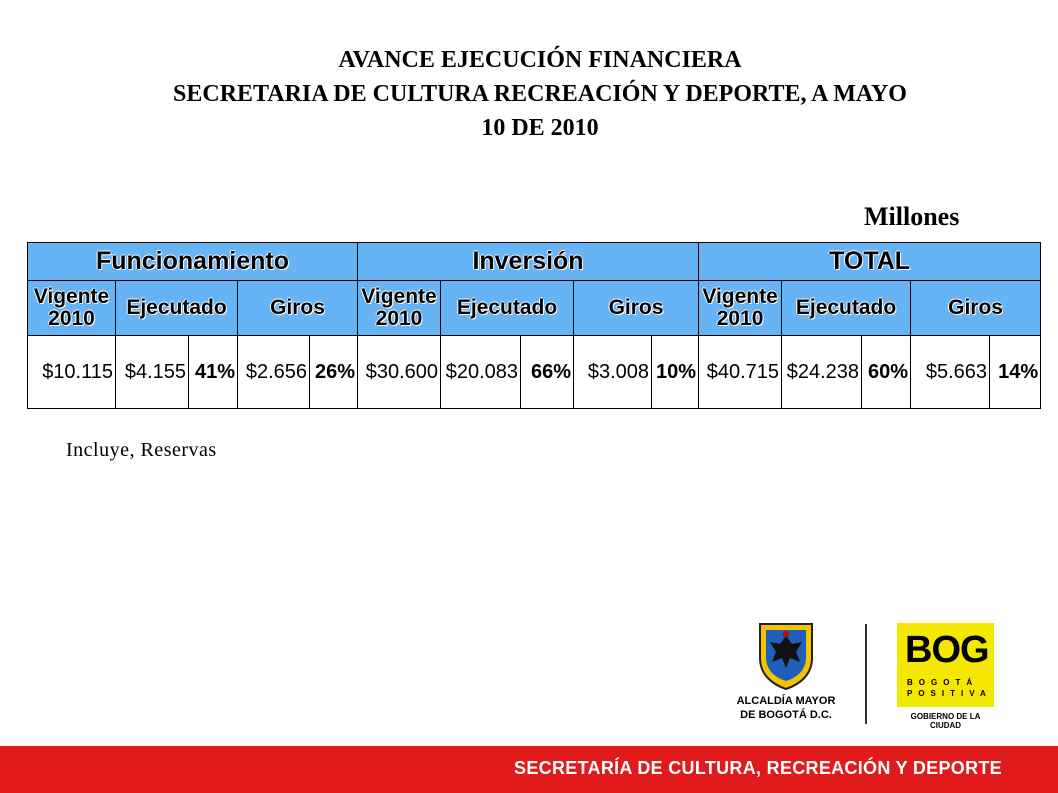  What do you see at coordinates (866, 674) in the screenshot?
I see `logo-divider` at bounding box center [866, 674].